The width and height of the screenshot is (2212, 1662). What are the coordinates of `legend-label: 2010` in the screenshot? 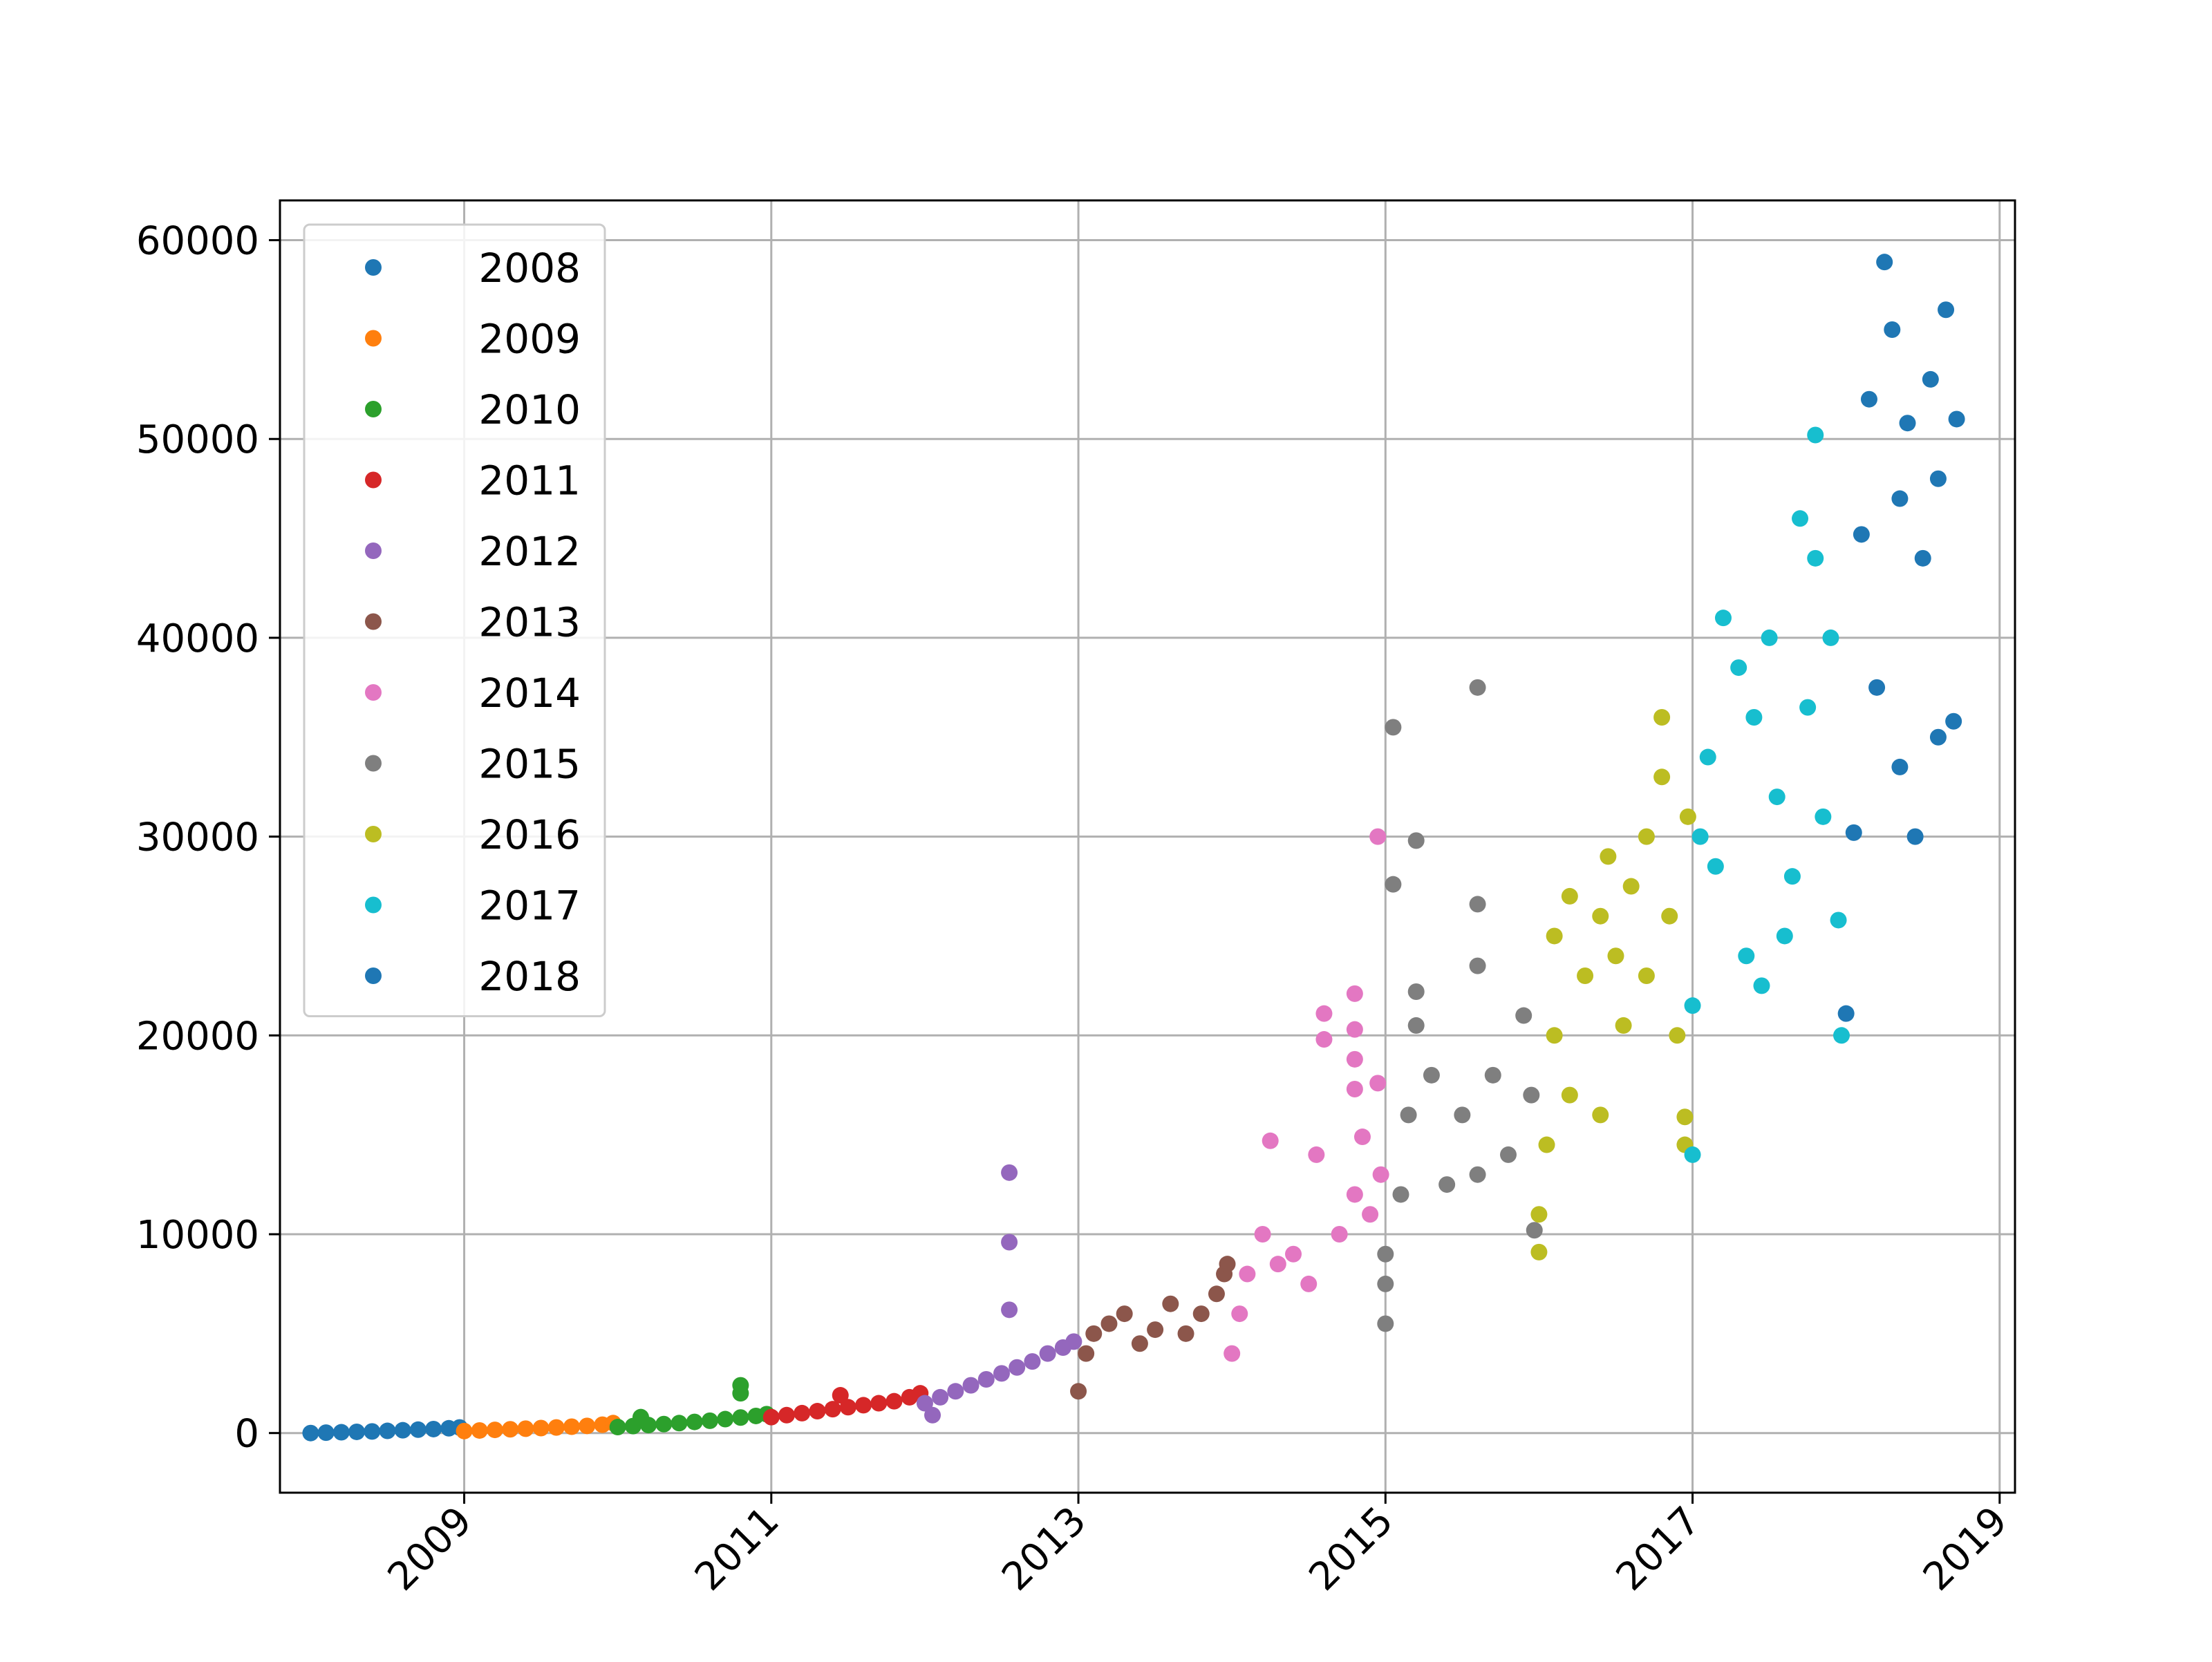 It's located at (529, 409).